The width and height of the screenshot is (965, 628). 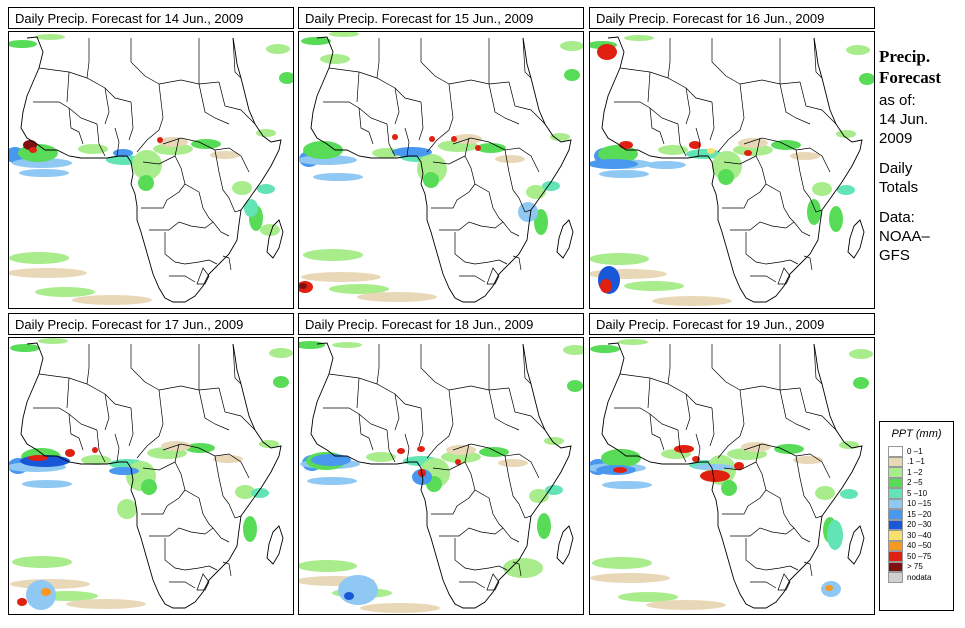 What do you see at coordinates (899, 187) in the screenshot?
I see `totals-label: Totals` at bounding box center [899, 187].